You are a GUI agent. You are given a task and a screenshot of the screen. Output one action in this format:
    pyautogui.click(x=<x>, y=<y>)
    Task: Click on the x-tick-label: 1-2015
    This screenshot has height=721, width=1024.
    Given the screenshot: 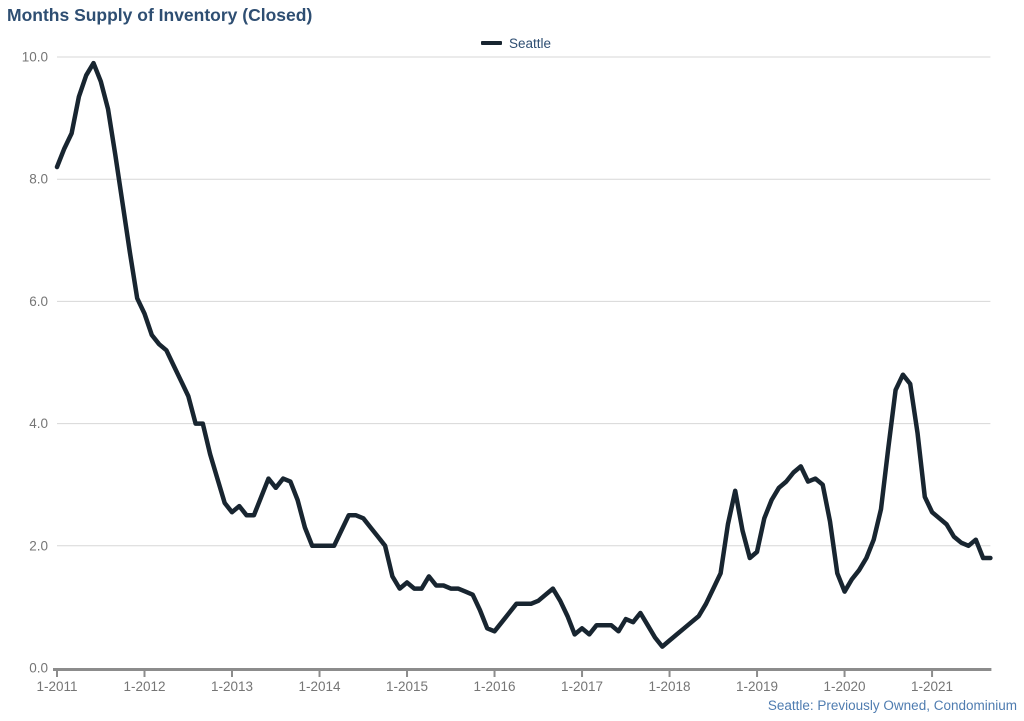 What is the action you would take?
    pyautogui.click(x=407, y=686)
    